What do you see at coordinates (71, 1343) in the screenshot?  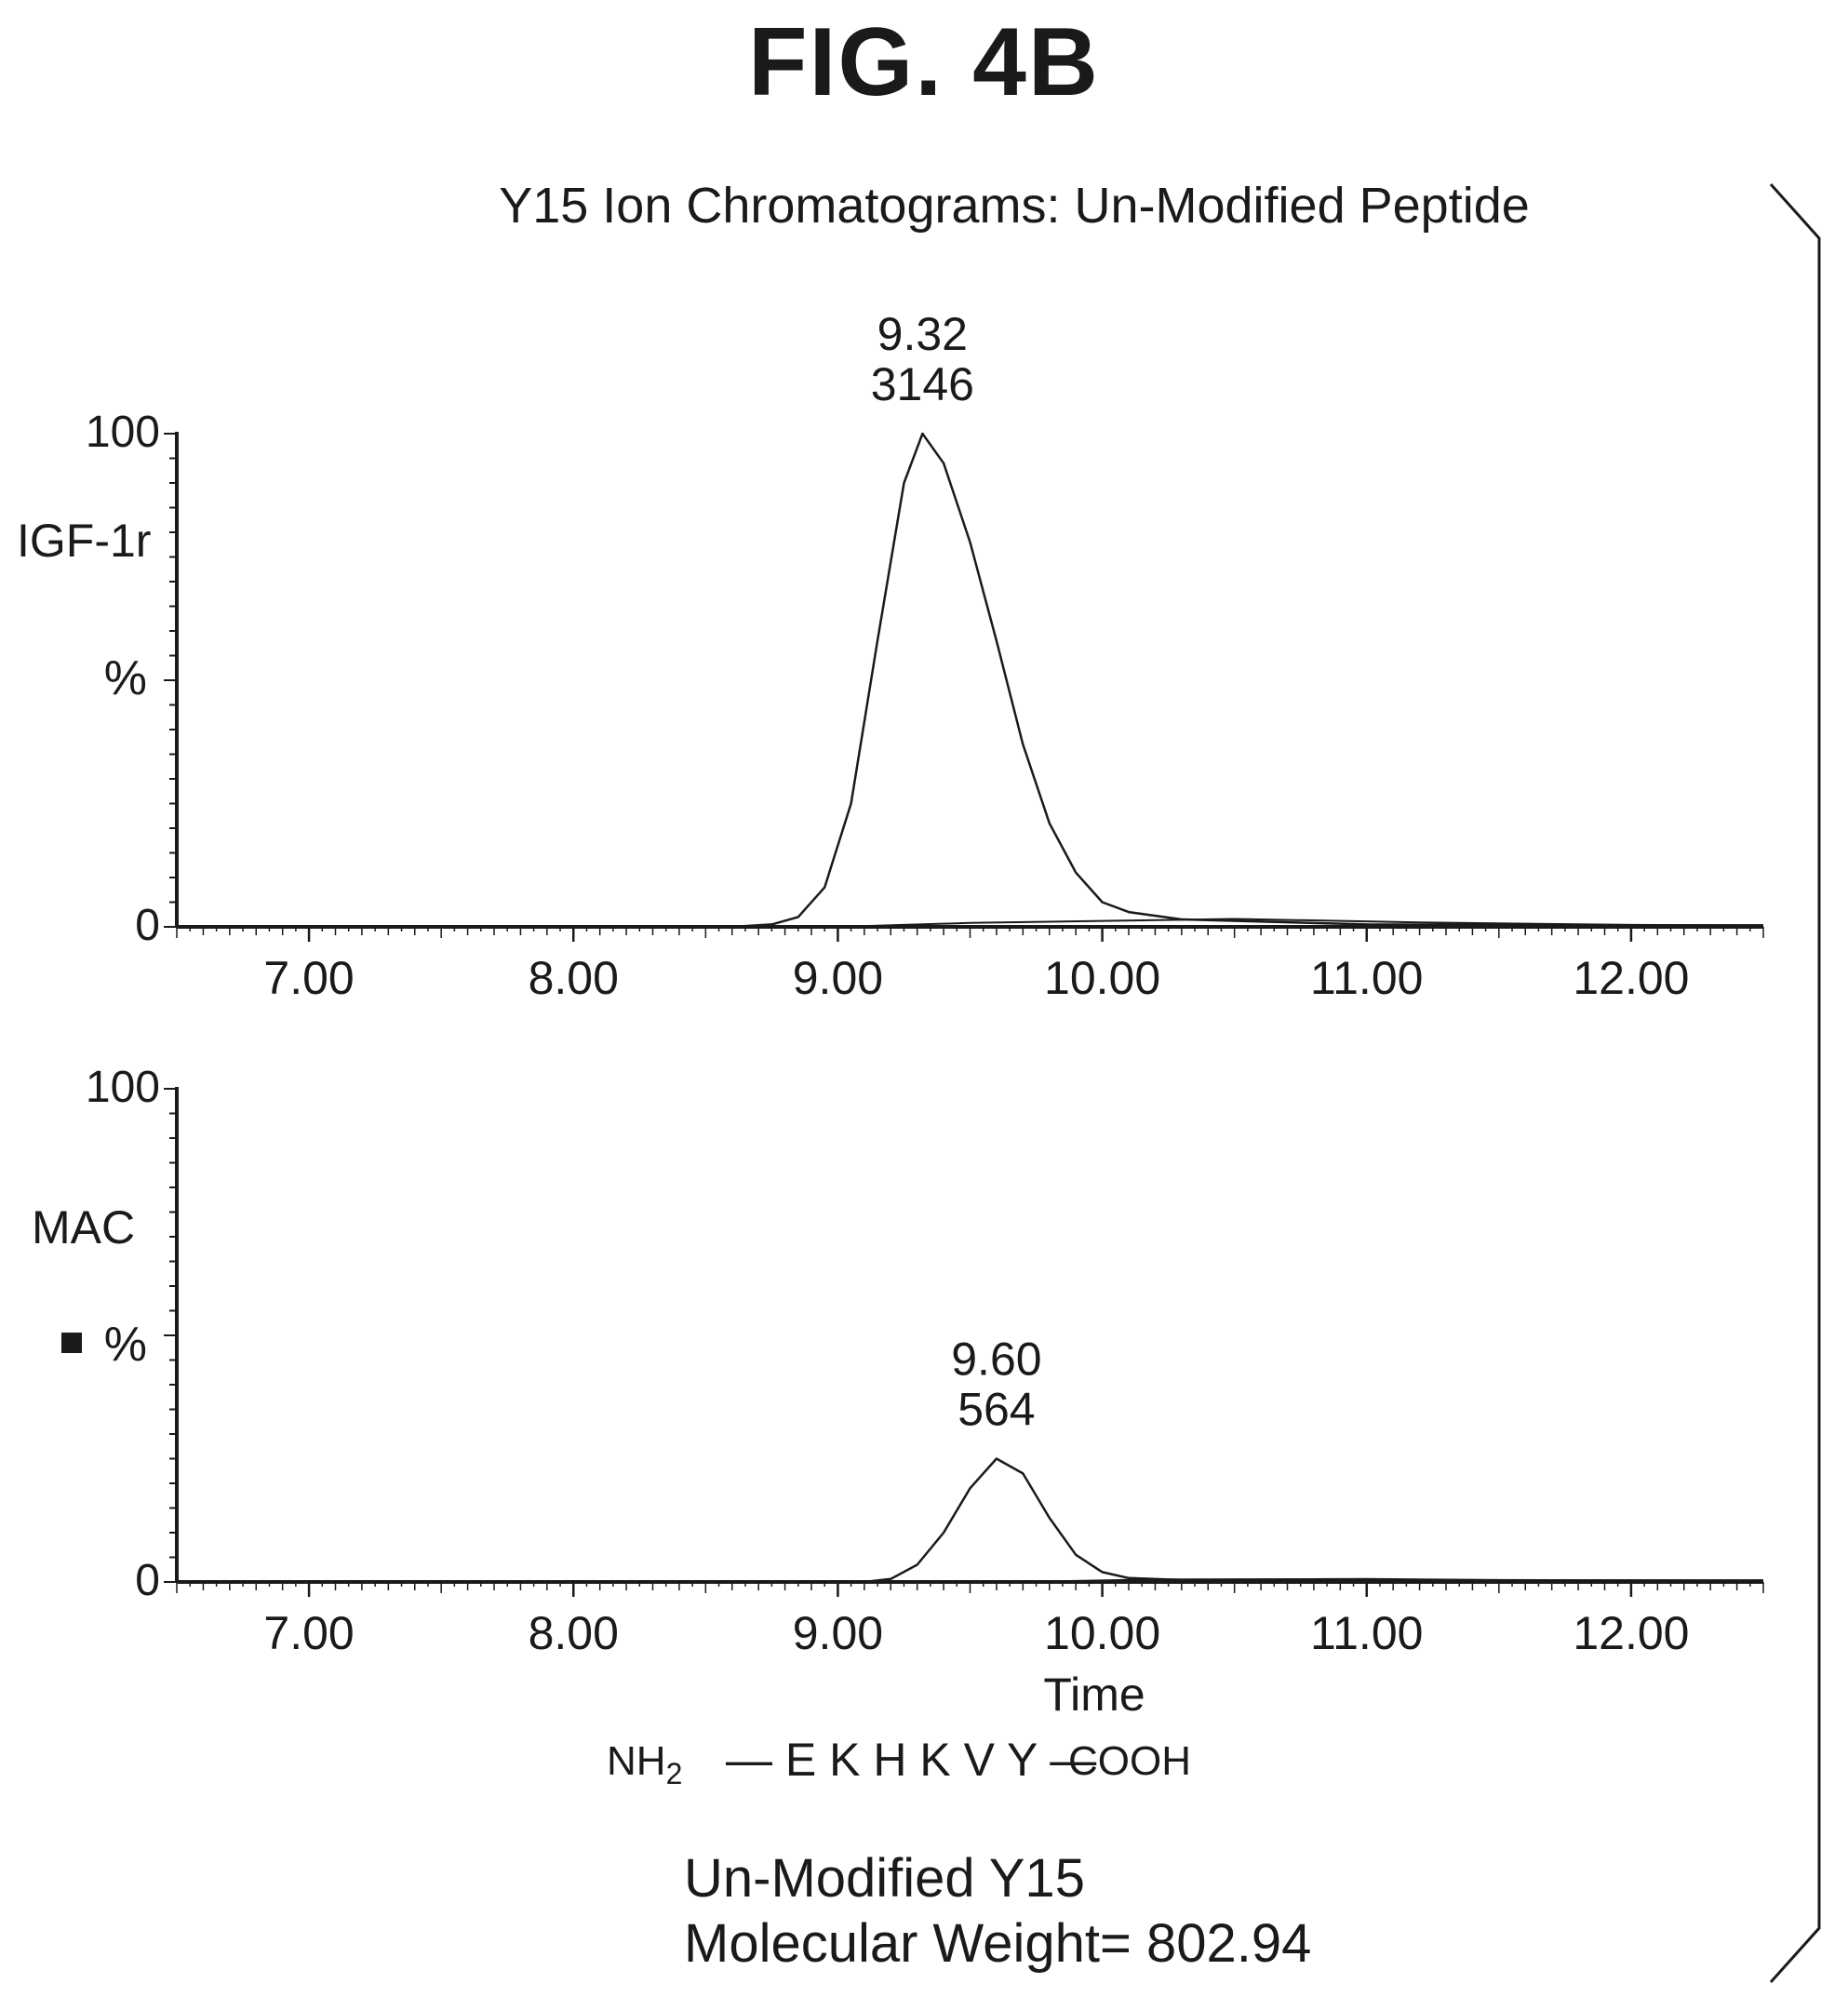 I see `series-marker` at bounding box center [71, 1343].